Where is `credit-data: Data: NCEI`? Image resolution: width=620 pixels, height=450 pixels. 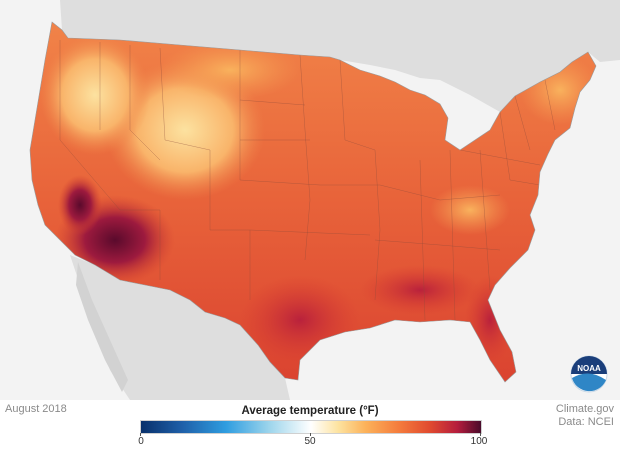 credit-data: Data: NCEI is located at coordinates (586, 422).